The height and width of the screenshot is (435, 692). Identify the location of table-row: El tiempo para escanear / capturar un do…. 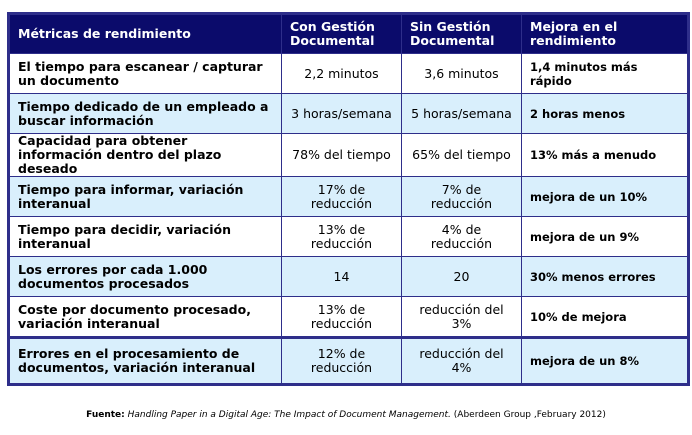
(348, 73).